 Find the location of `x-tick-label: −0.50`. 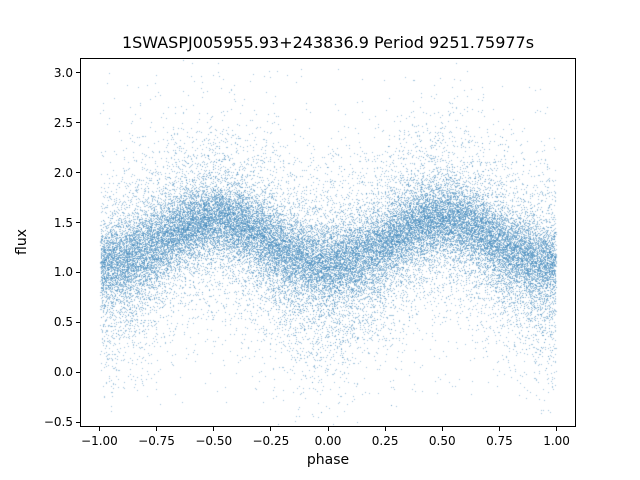

x-tick-label: −0.50 is located at coordinates (214, 441).